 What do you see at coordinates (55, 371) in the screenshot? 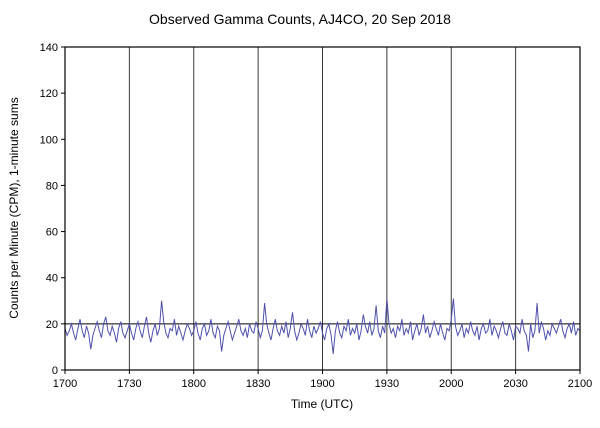
I see `y-tick-label: 0` at bounding box center [55, 371].